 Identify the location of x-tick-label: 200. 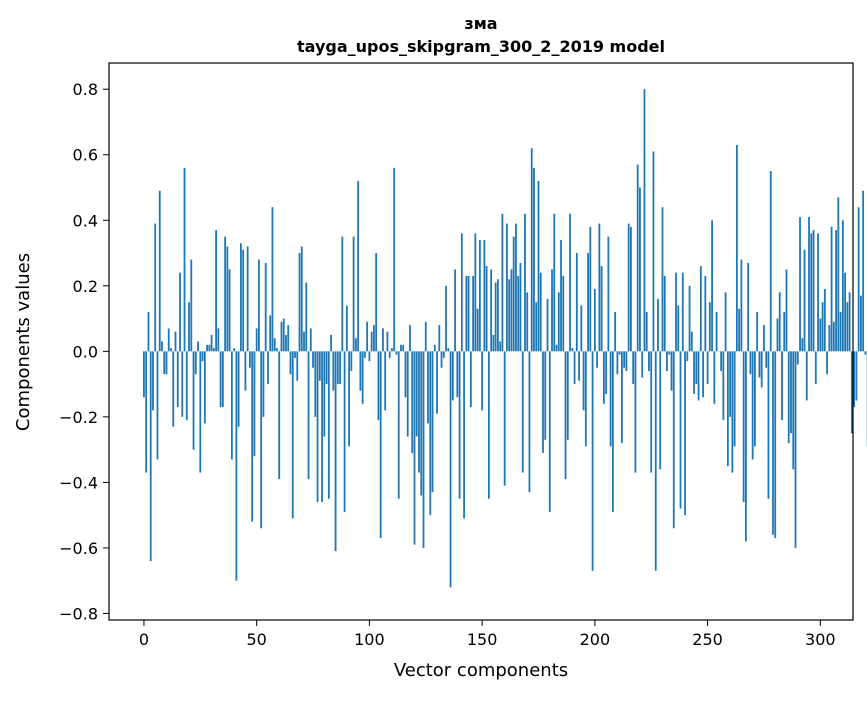
(595, 639).